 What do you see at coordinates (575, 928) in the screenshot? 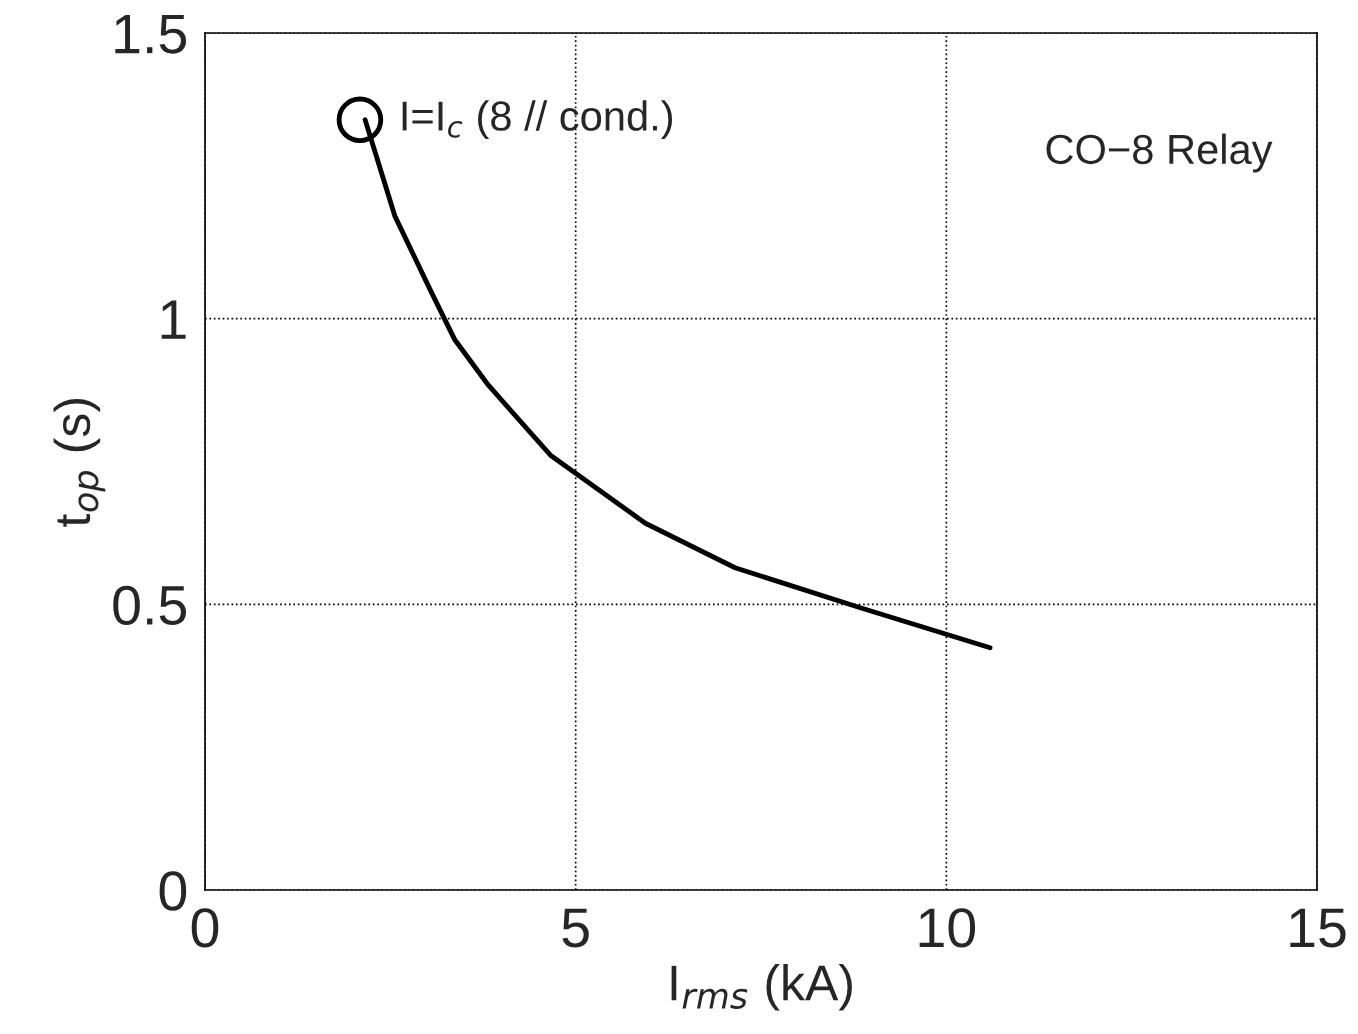
I see `x-tick-label: 5` at bounding box center [575, 928].